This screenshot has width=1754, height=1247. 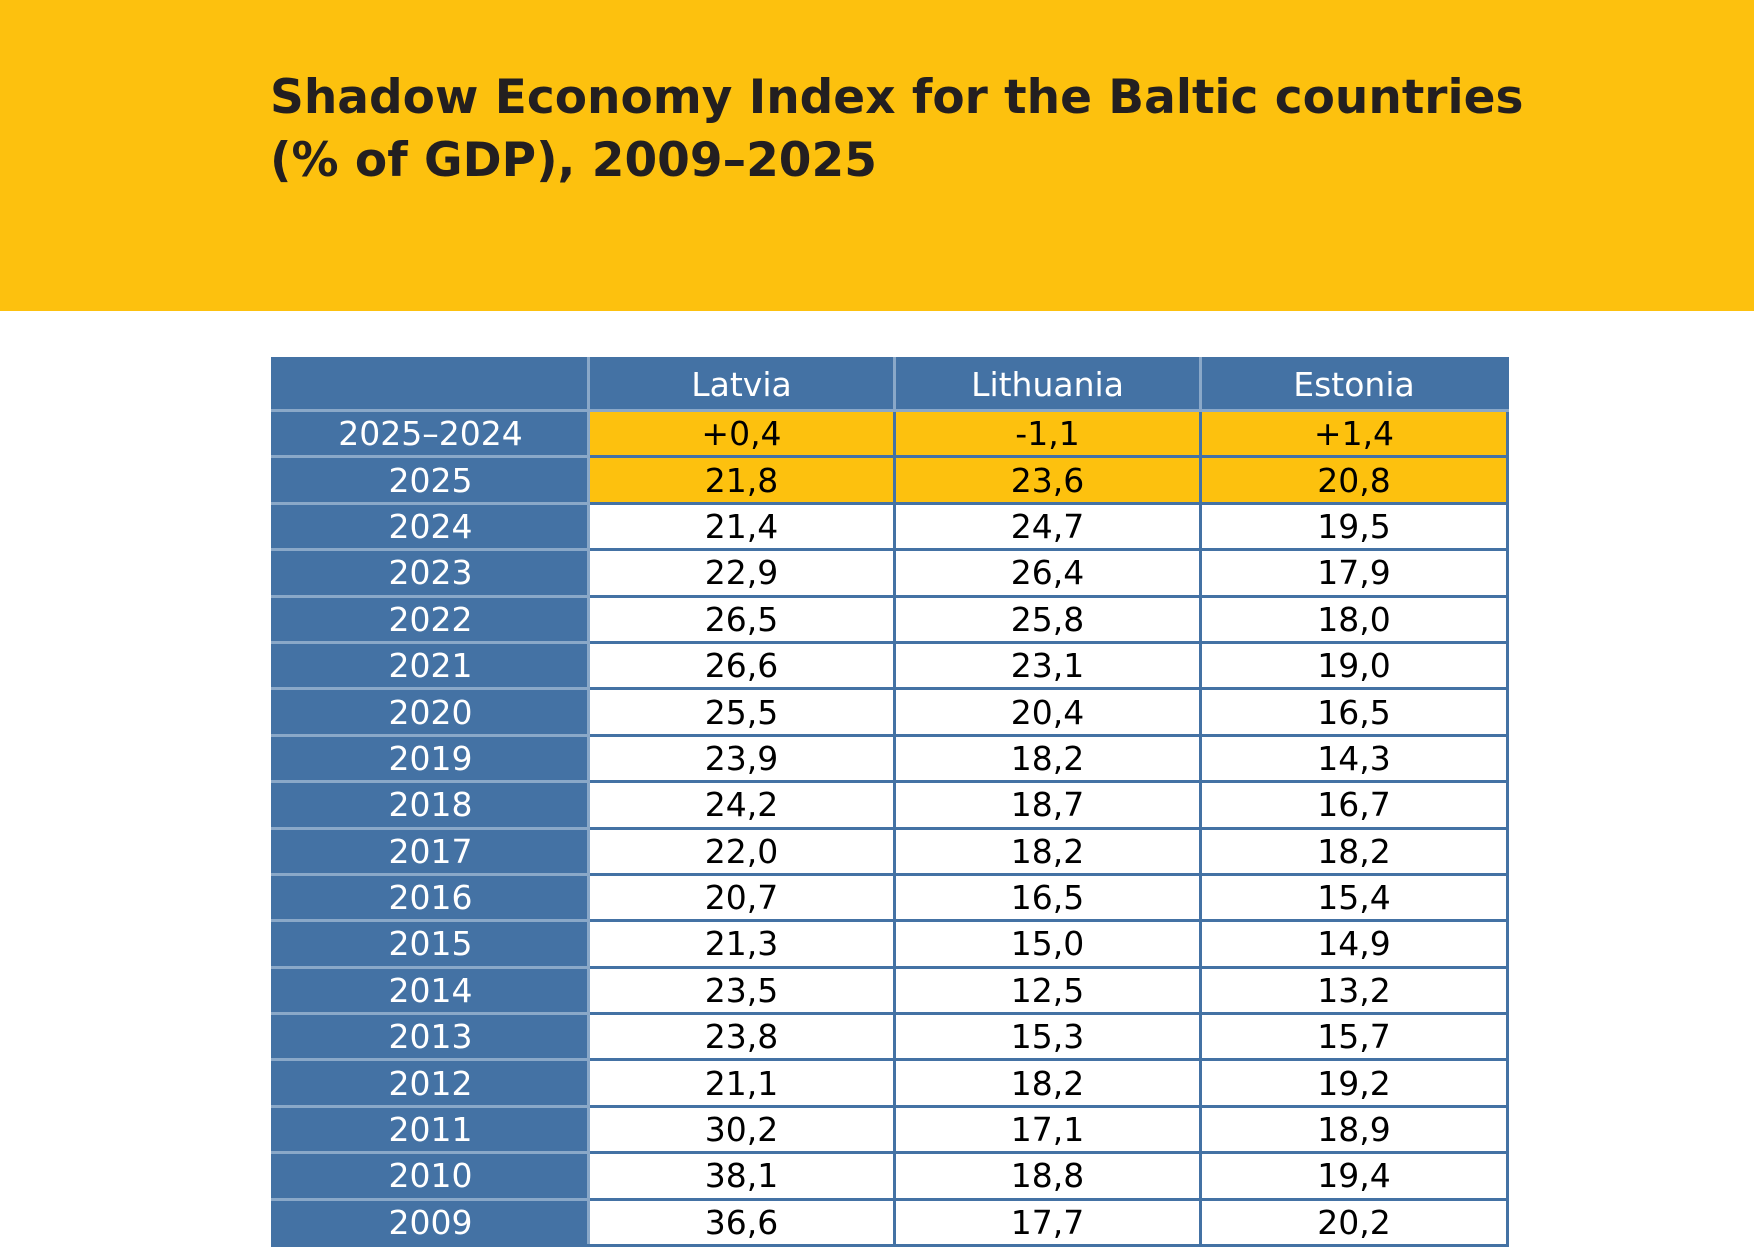 I want to click on table-row: 2022 26,5 25,8 18,0, so click(x=890, y=619).